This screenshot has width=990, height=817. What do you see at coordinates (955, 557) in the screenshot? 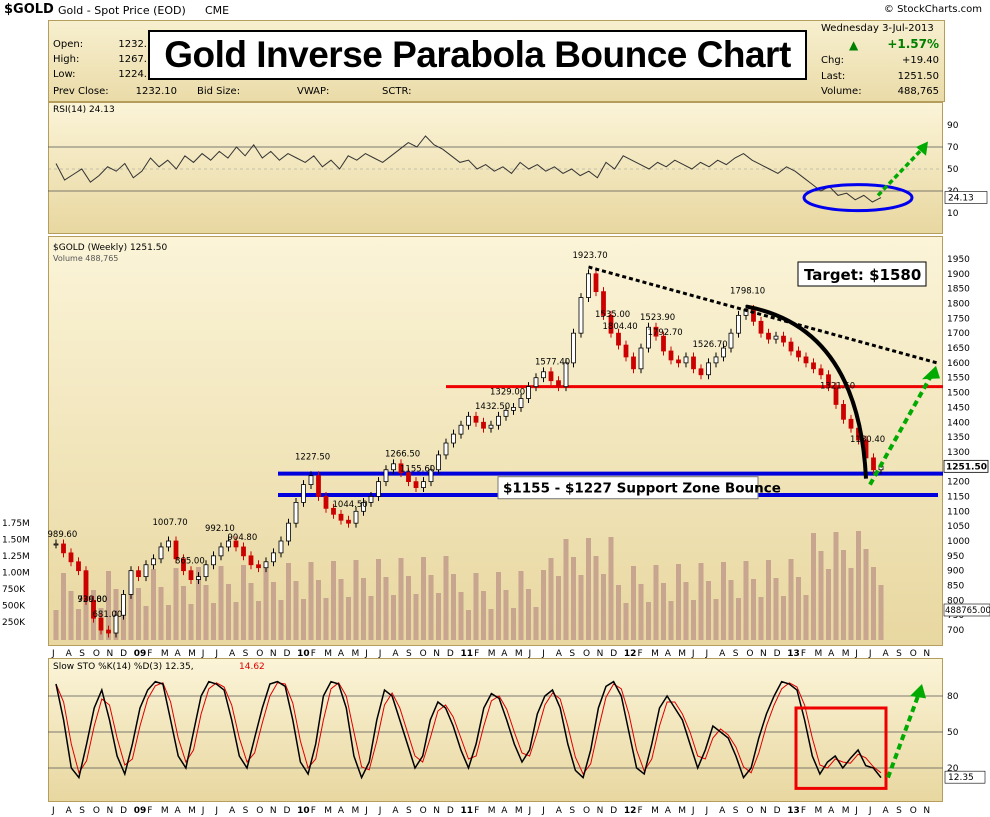
I see `price-tick-label: 950` at bounding box center [955, 557].